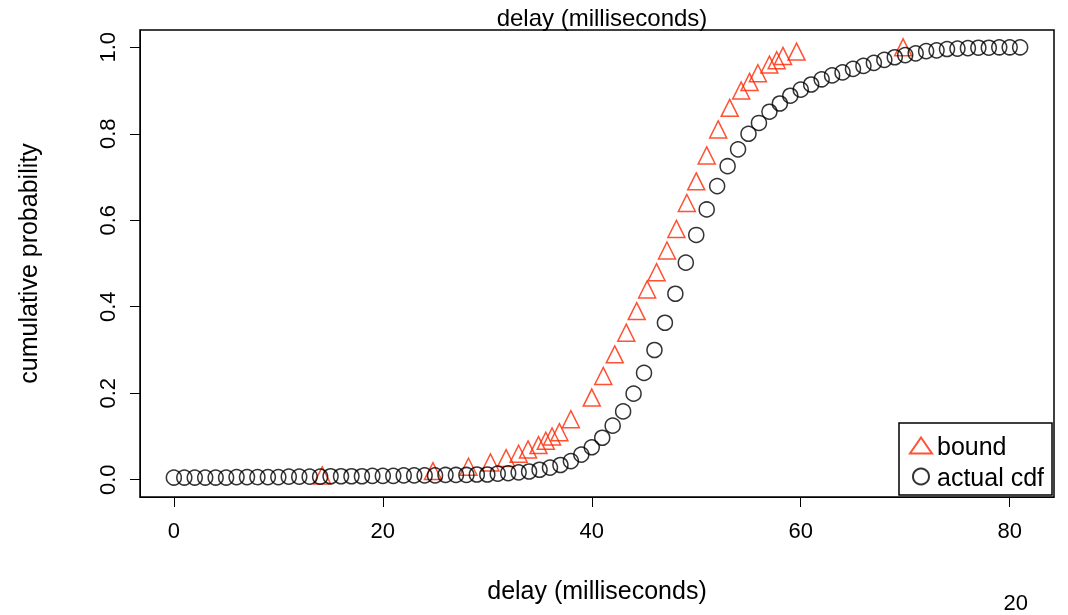 This screenshot has height=615, width=1068. I want to click on x-axis-title: delay (milliseconds), so click(597, 589).